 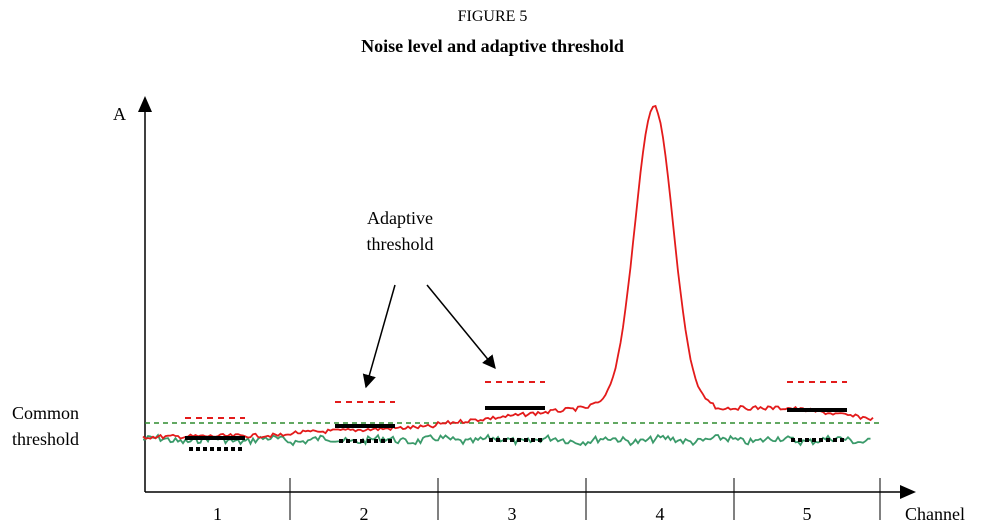 I want to click on signal-level-bars, so click(x=516, y=423).